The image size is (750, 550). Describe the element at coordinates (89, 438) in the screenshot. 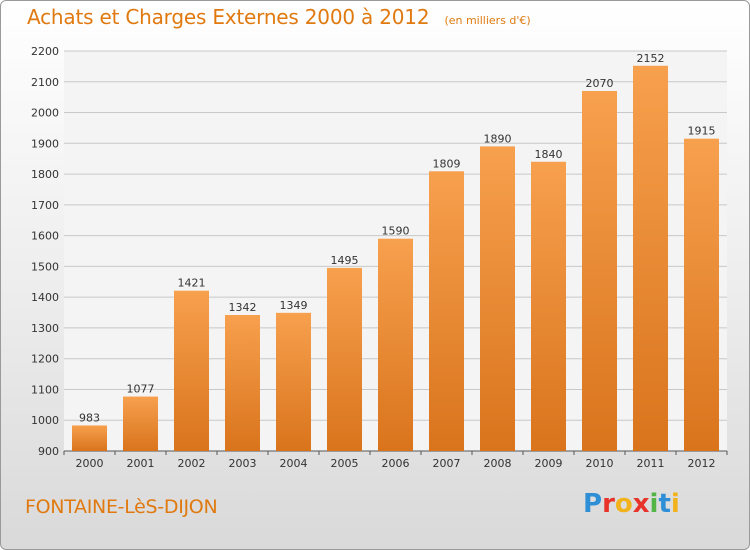

I see `bar-2000` at that location.